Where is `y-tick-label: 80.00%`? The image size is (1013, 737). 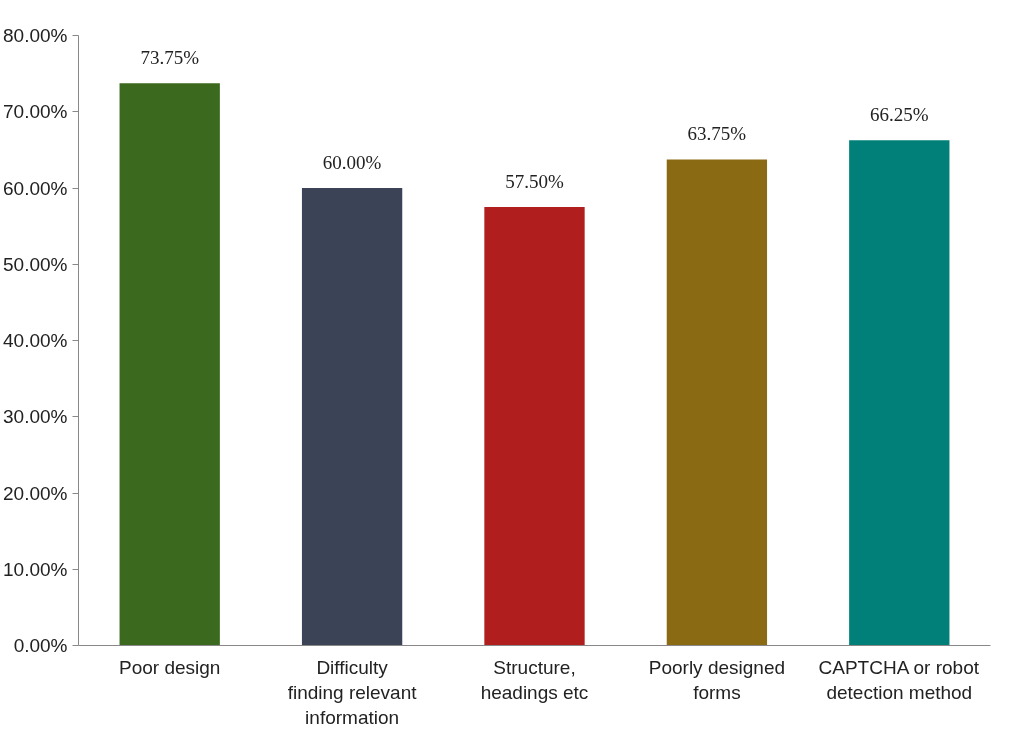
y-tick-label: 80.00% is located at coordinates (35, 35).